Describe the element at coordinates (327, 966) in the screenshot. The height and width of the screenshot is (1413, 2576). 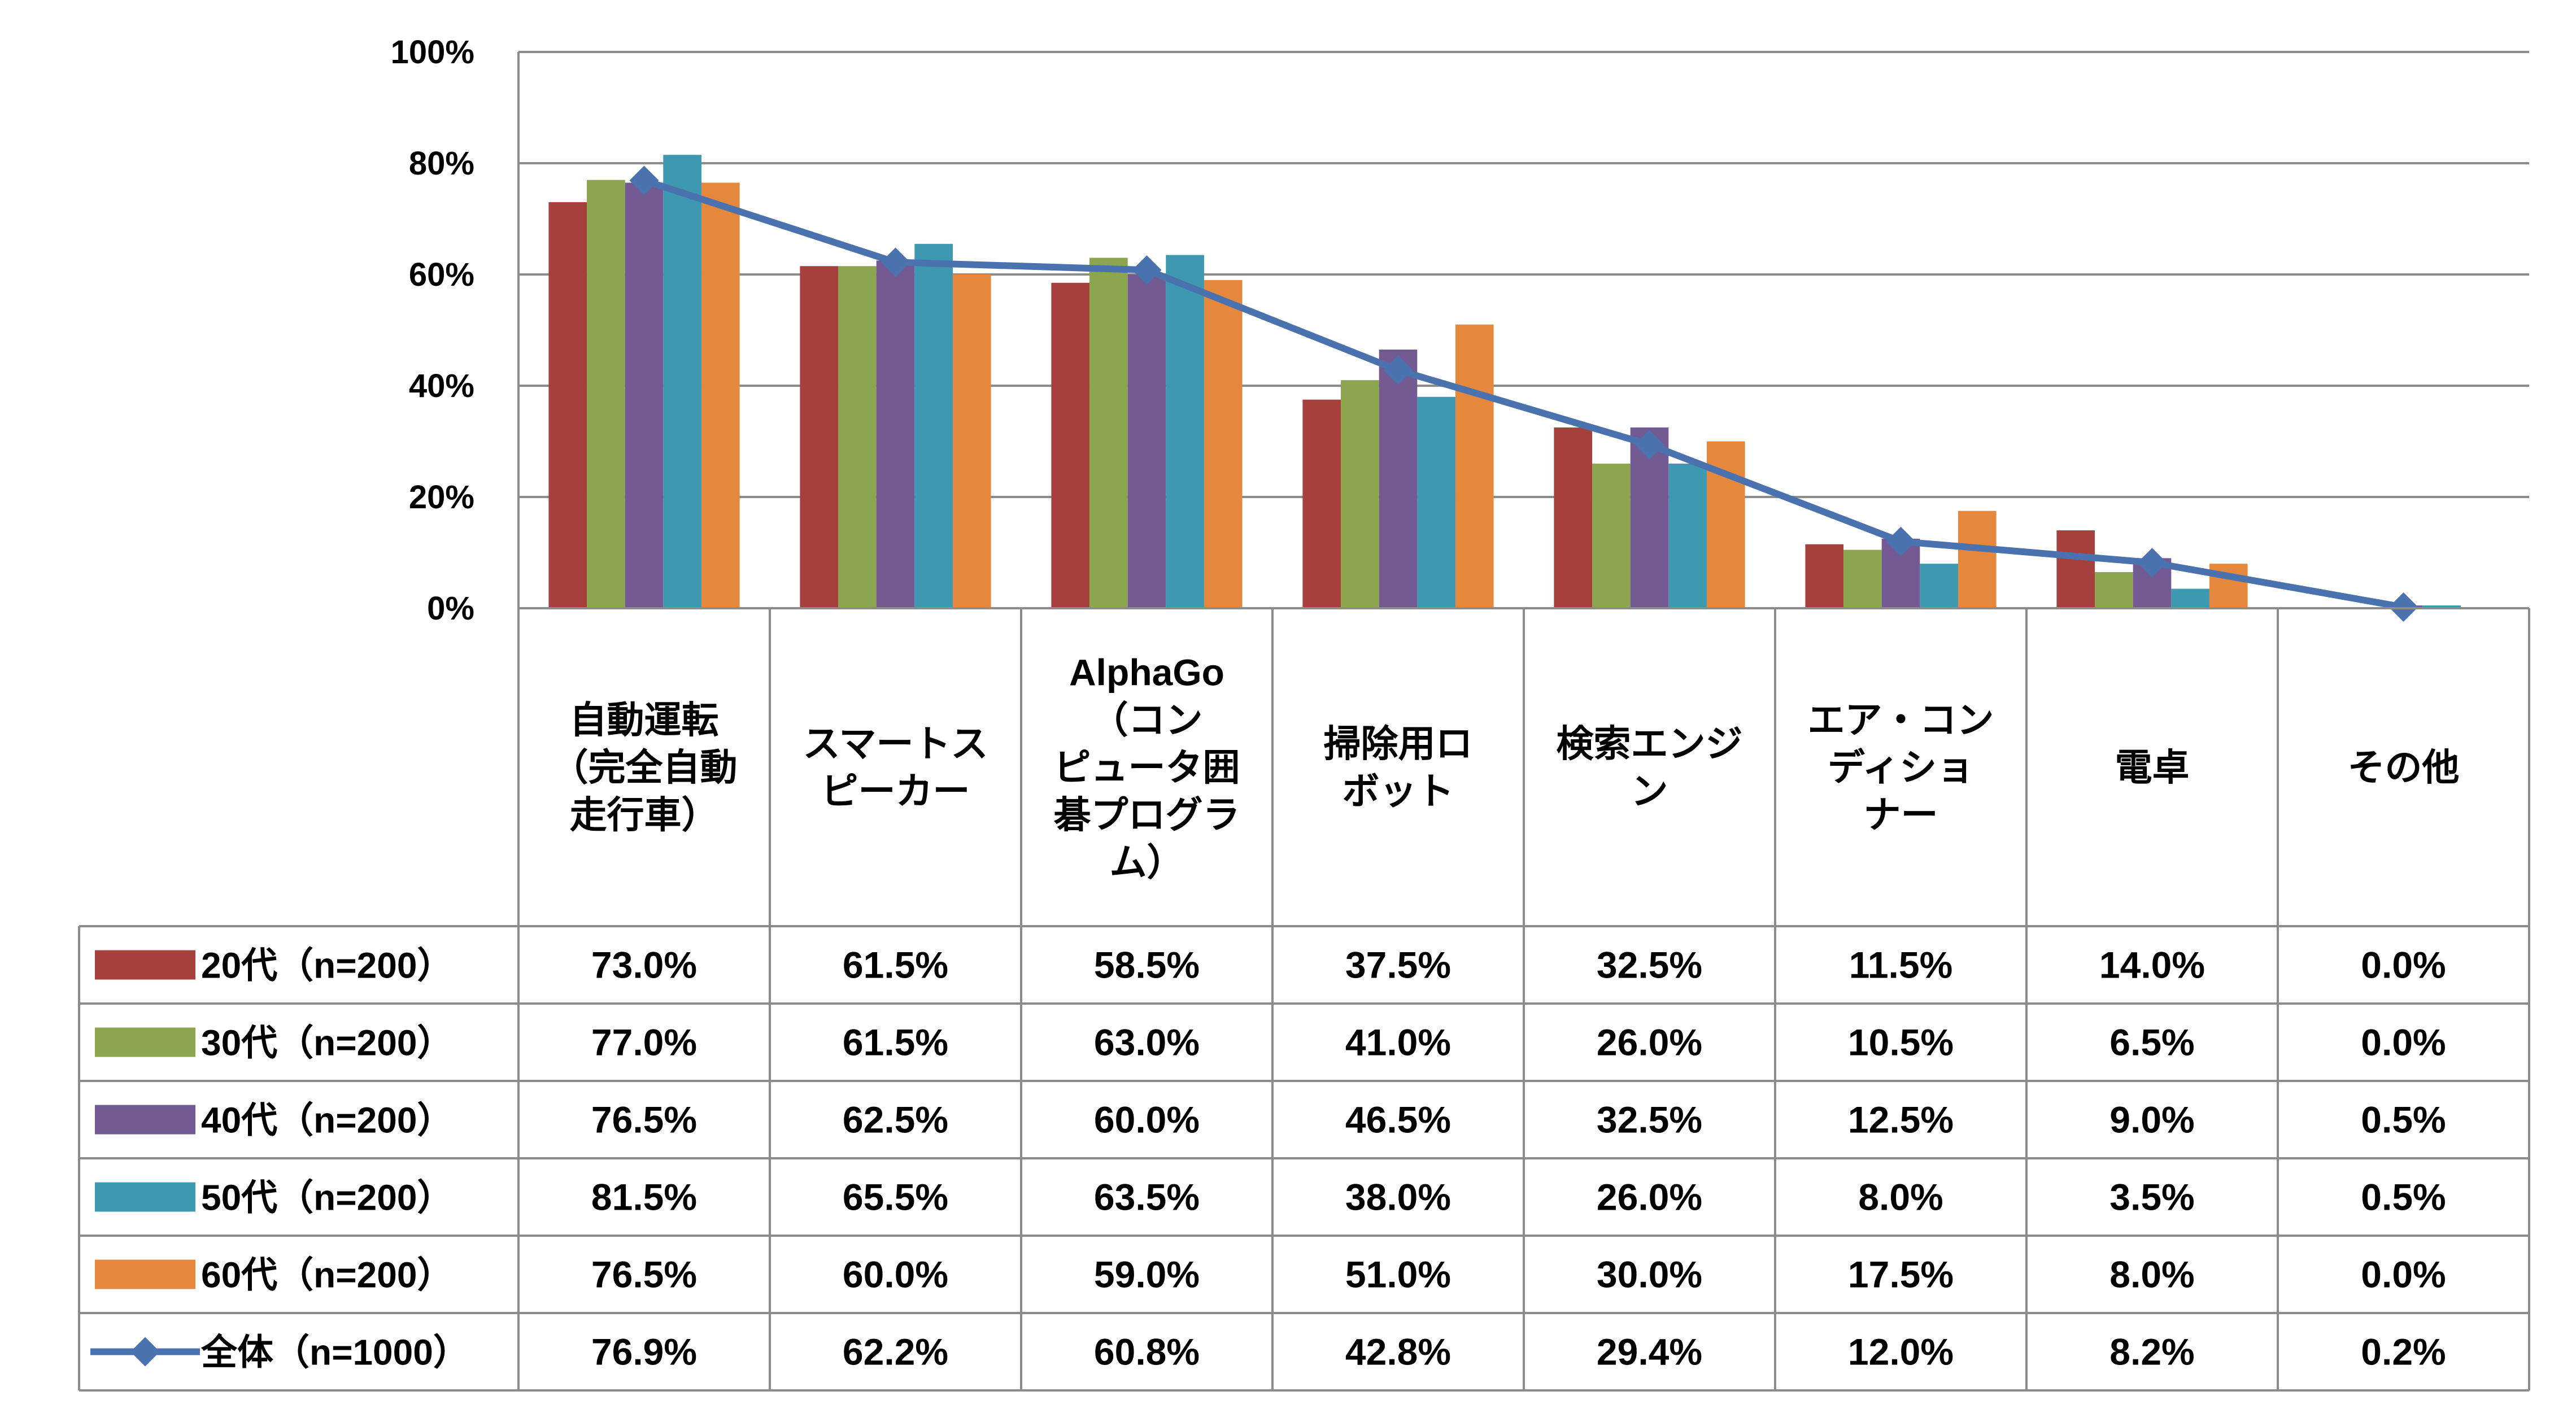
I see `legend-label: 20代（n=200）` at that location.